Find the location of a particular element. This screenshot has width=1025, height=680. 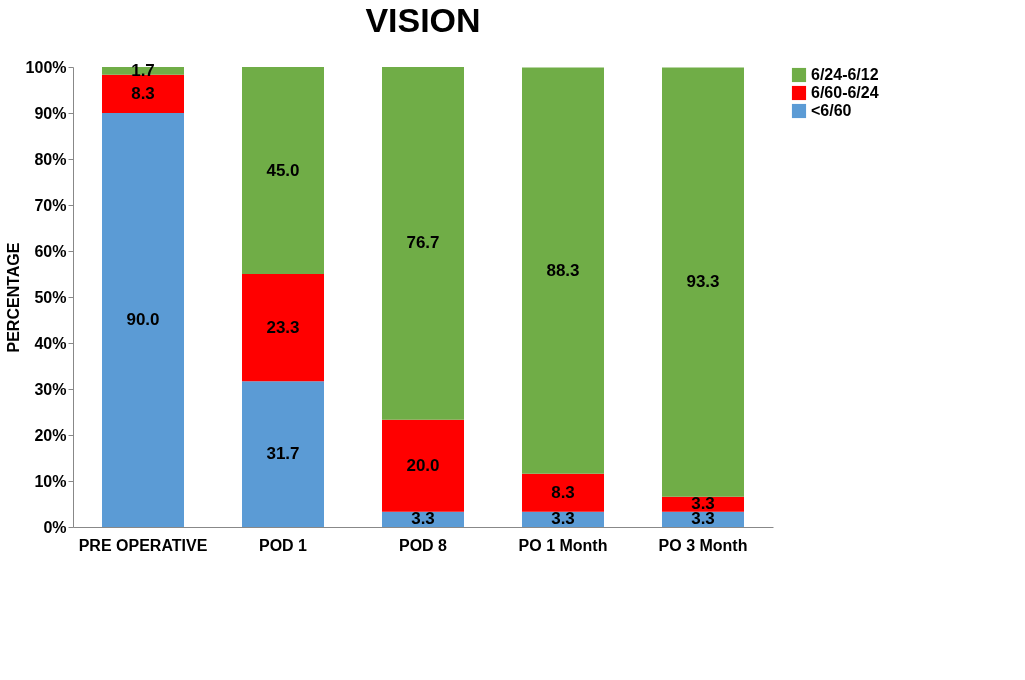

data-label: 88.3 is located at coordinates (563, 270).